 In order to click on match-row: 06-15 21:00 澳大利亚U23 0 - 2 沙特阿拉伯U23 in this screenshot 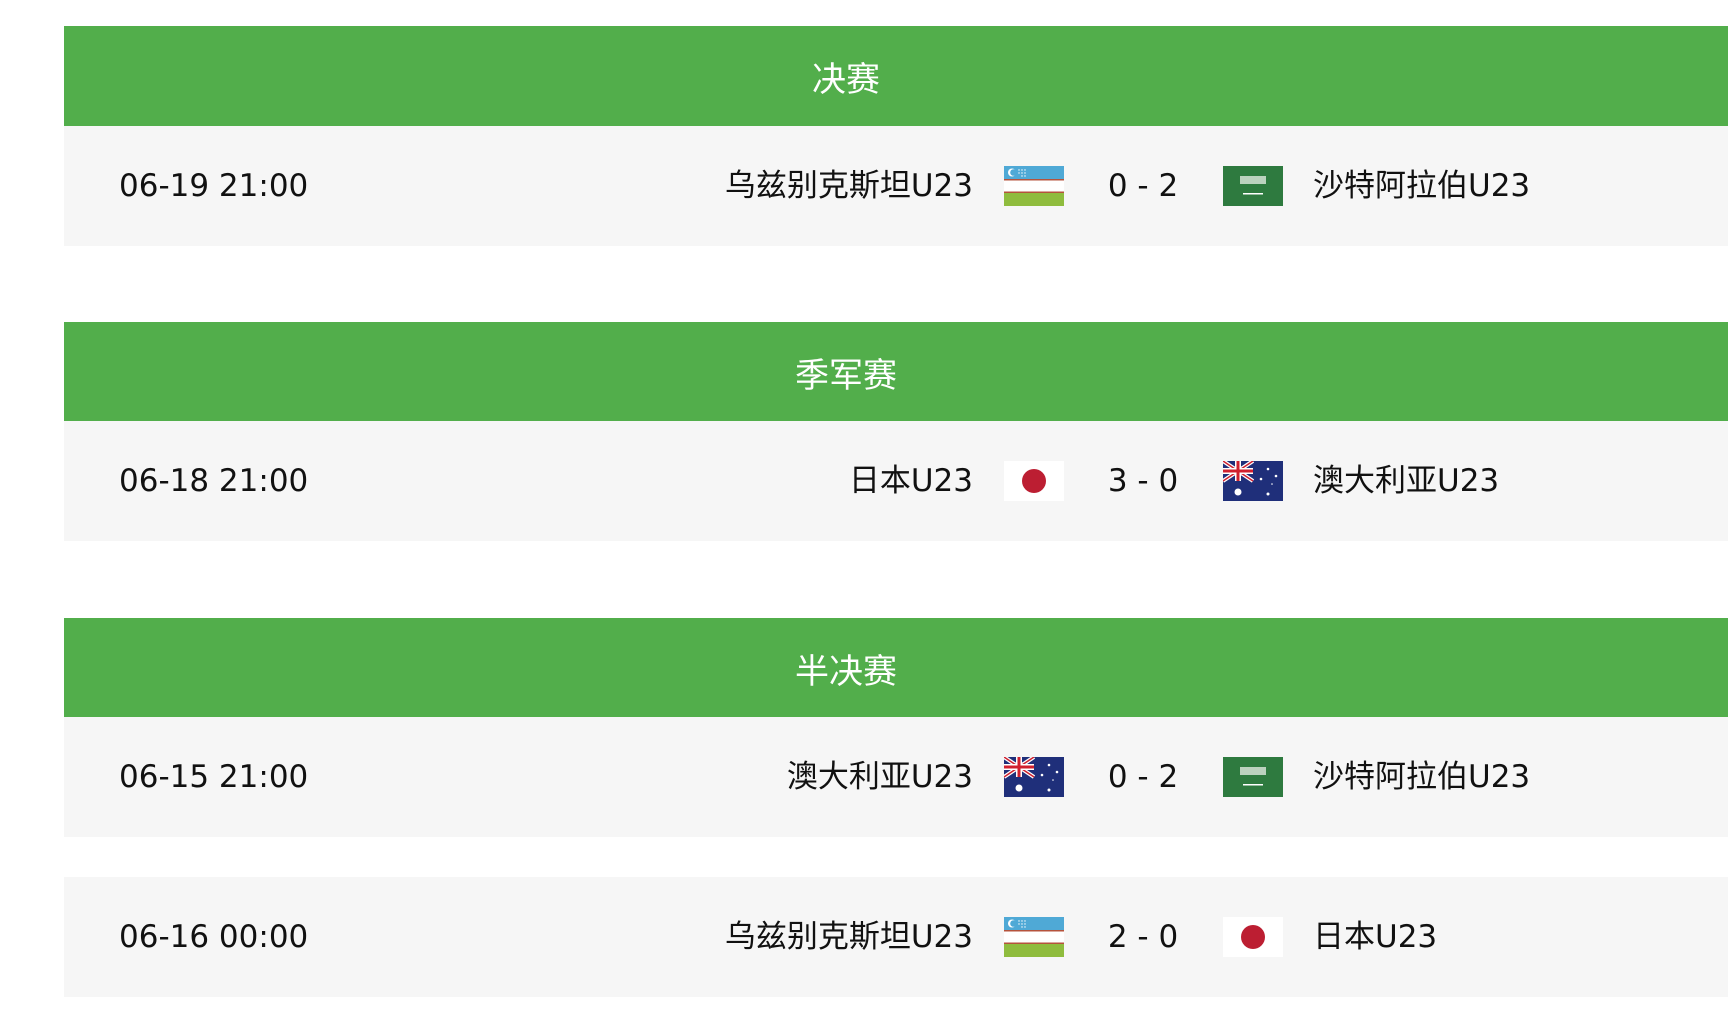, I will do `click(896, 777)`.